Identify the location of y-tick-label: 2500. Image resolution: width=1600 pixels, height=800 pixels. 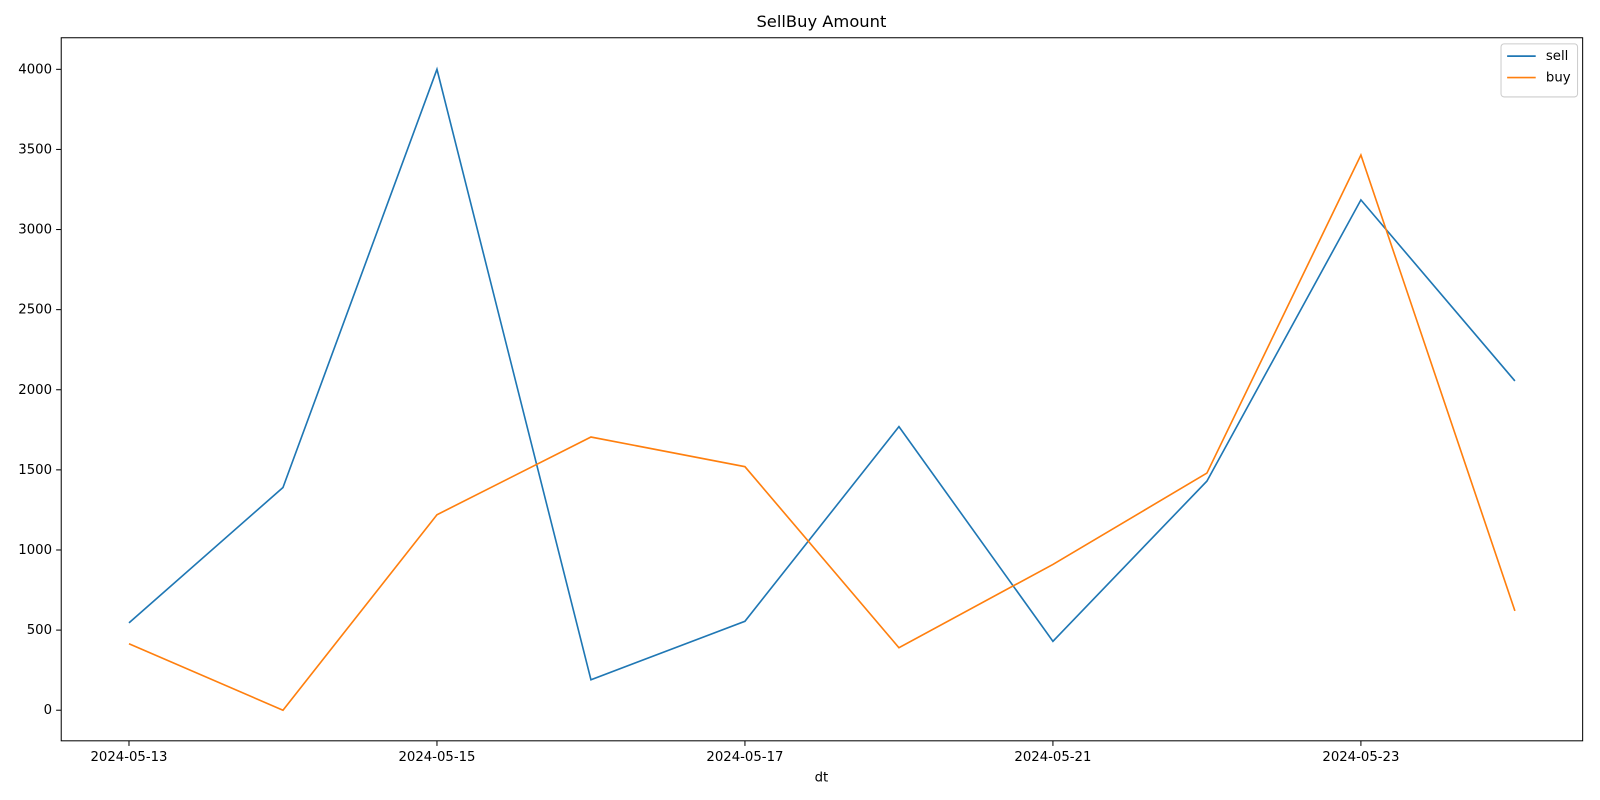
(35, 310).